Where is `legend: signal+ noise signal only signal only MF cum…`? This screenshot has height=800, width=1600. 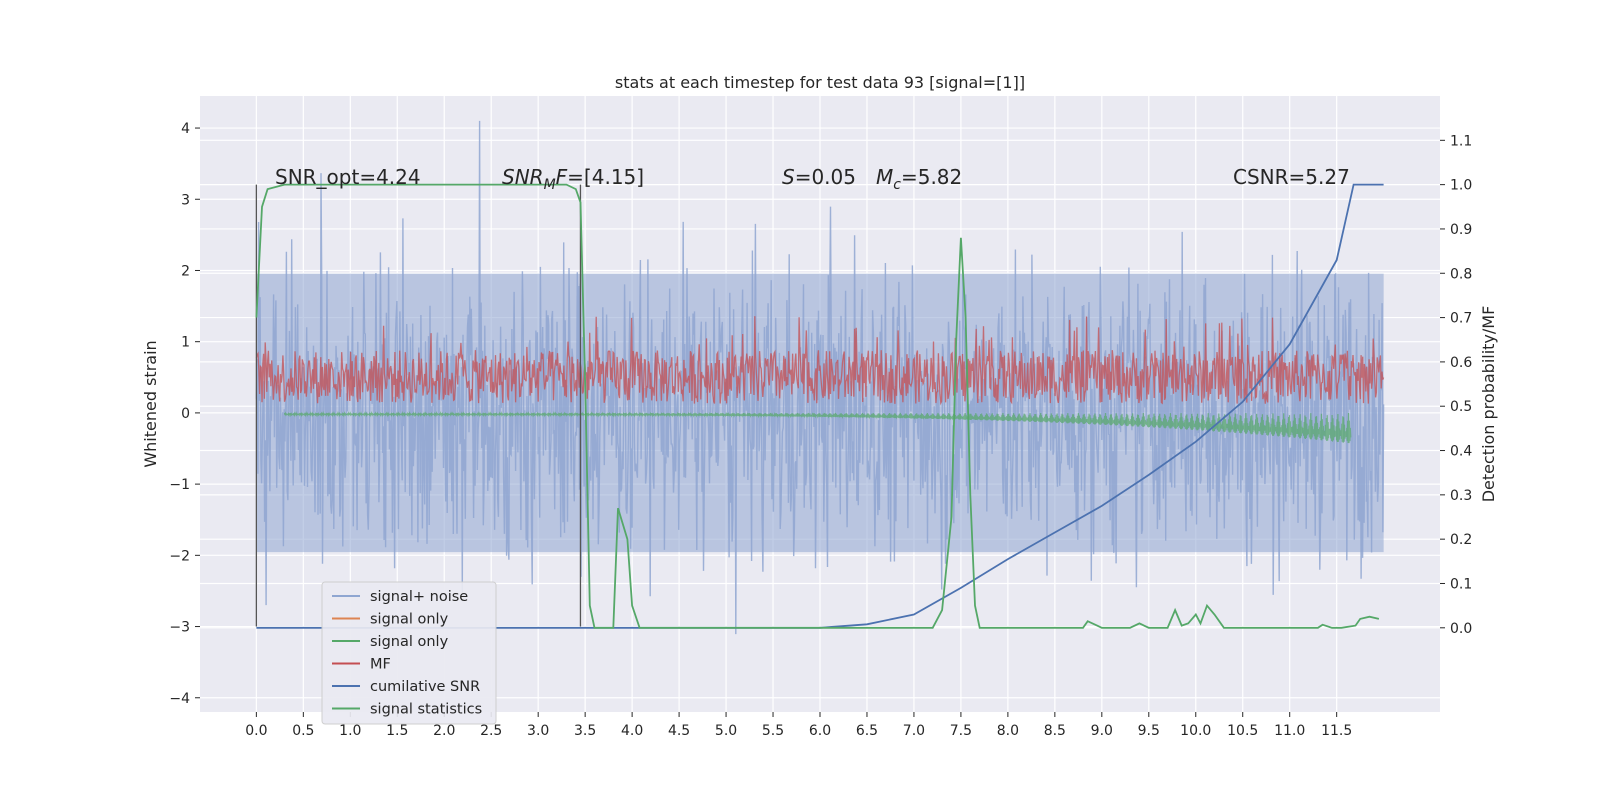
legend: signal+ noise signal only signal only MF cum… is located at coordinates (409, 653).